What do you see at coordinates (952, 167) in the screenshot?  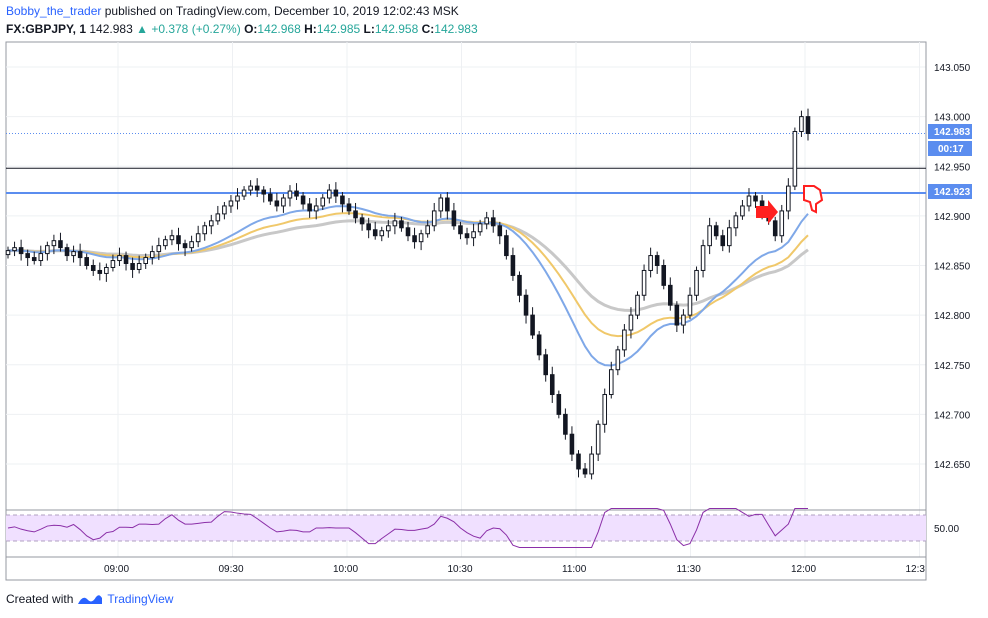 I see `price-tick-label: 142.950` at bounding box center [952, 167].